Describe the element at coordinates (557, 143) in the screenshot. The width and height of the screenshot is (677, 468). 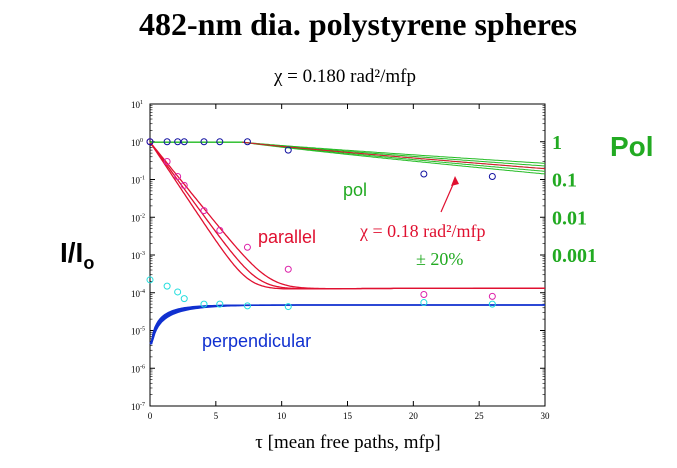
I see `pol-tick-label: 1` at that location.